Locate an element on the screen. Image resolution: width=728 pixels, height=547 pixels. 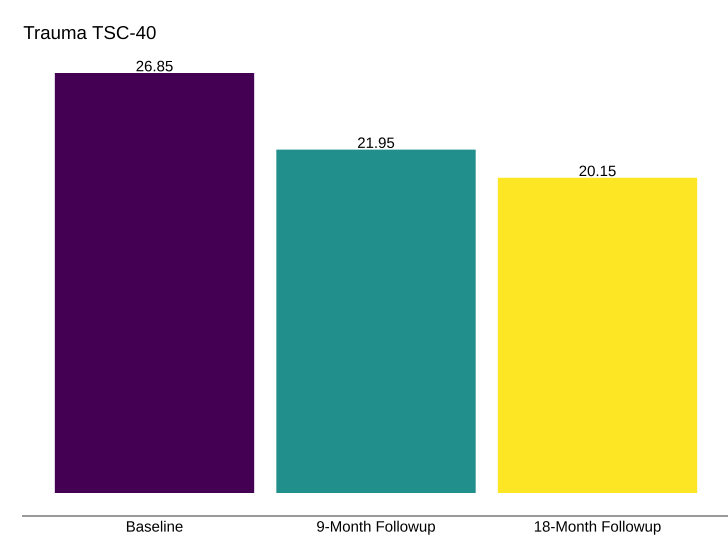
data-label: 26.85 is located at coordinates (154, 66).